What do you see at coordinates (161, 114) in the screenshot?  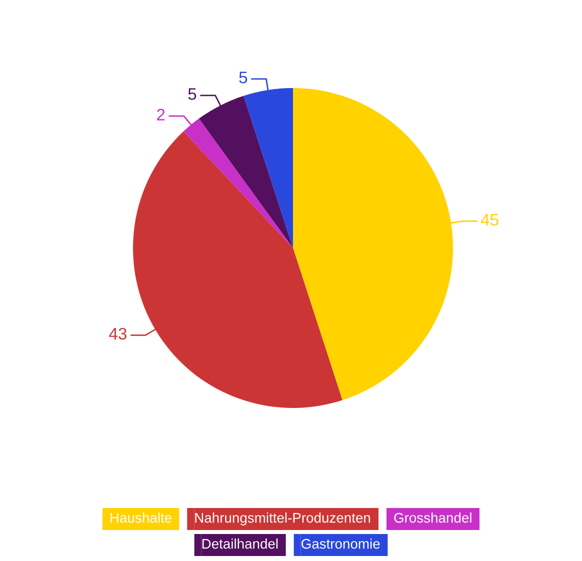 I see `data-label: 2` at bounding box center [161, 114].